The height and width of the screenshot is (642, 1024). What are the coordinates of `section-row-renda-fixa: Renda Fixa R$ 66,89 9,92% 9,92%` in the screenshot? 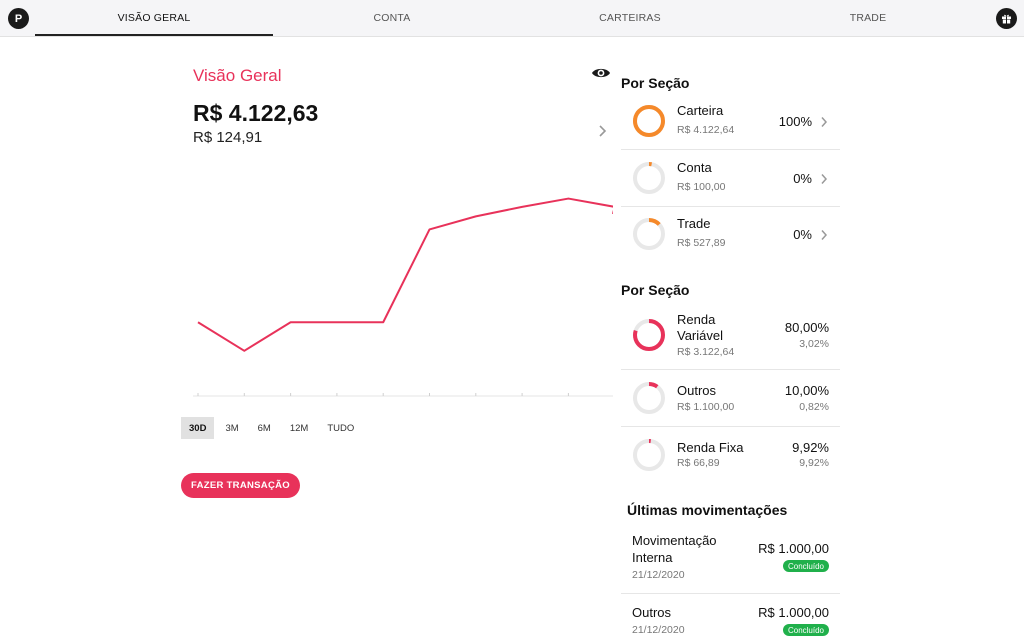 It's located at (730, 455).